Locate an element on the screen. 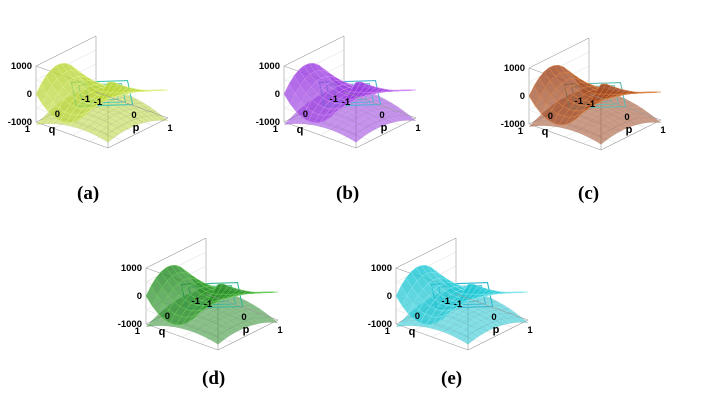 This screenshot has width=701, height=402. surface-plot-b: 1000 0 -1000 1 0 -1 -1 0 1 q p is located at coordinates (350, 100).